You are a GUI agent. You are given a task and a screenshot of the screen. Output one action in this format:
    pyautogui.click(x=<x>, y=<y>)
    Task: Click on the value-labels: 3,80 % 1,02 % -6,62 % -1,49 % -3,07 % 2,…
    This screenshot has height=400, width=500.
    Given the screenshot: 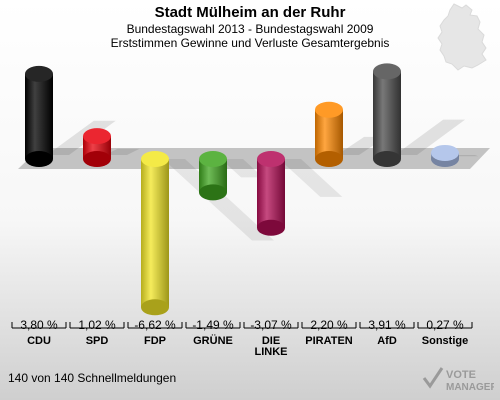 What is the action you would take?
    pyautogui.click(x=250, y=328)
    